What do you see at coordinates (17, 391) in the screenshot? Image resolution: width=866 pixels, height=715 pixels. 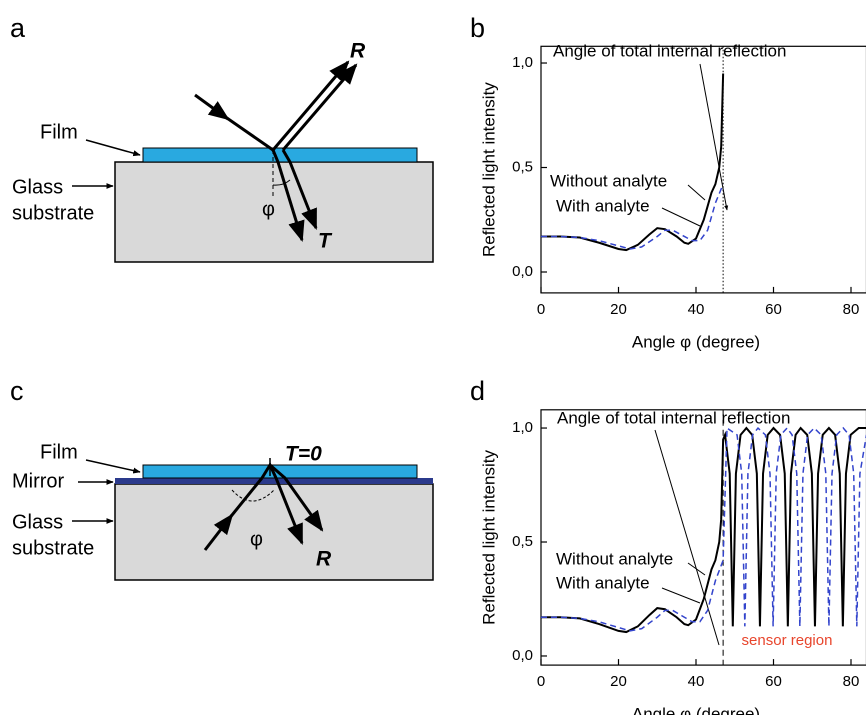 I see `panel-label: c` at bounding box center [17, 391].